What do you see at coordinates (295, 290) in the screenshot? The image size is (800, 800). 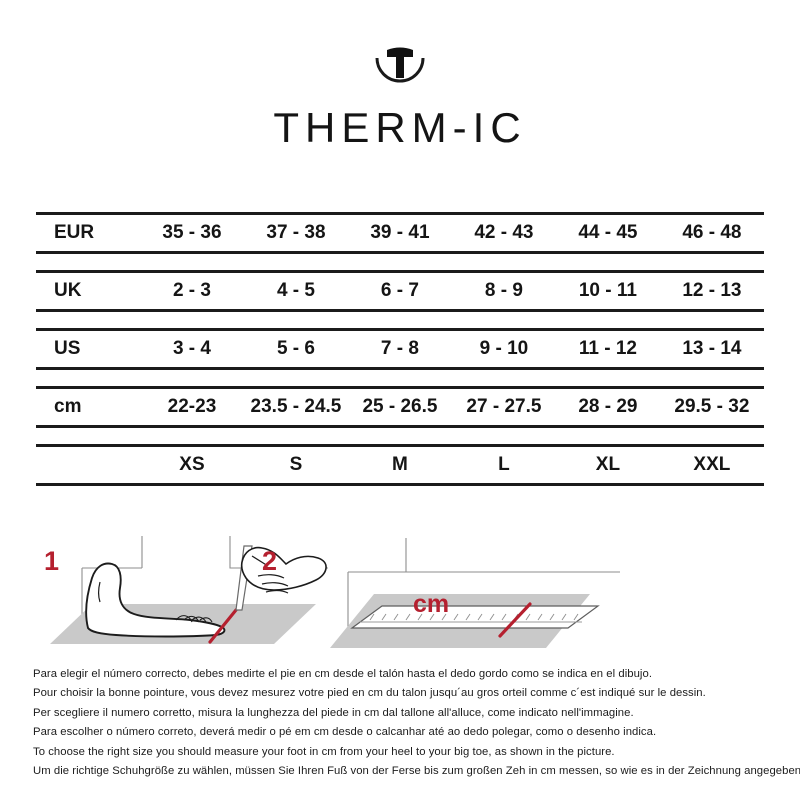 I see `table-cell: 4 - 5` at bounding box center [295, 290].